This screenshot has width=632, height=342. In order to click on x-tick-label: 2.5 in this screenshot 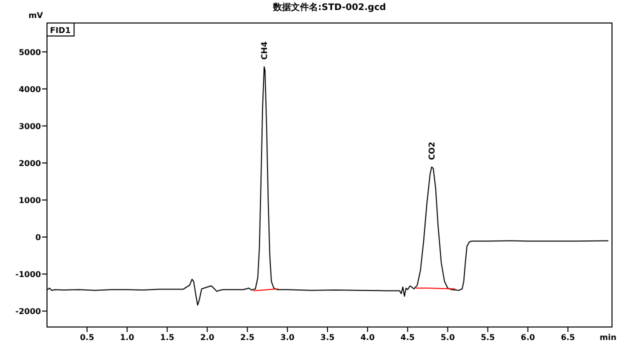, I will do `click(247, 337)`.